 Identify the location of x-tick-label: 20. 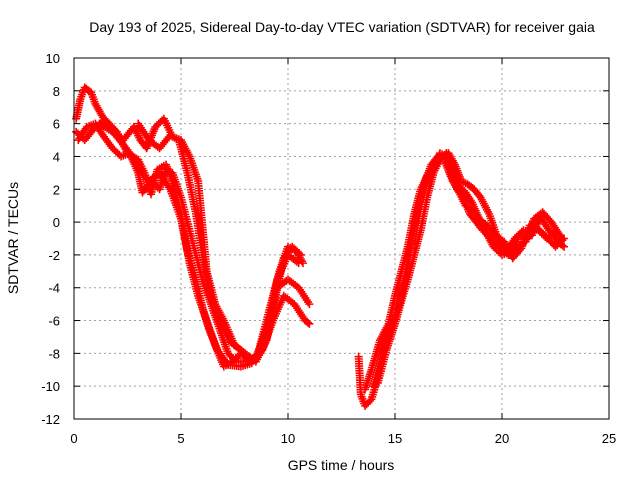
(502, 438).